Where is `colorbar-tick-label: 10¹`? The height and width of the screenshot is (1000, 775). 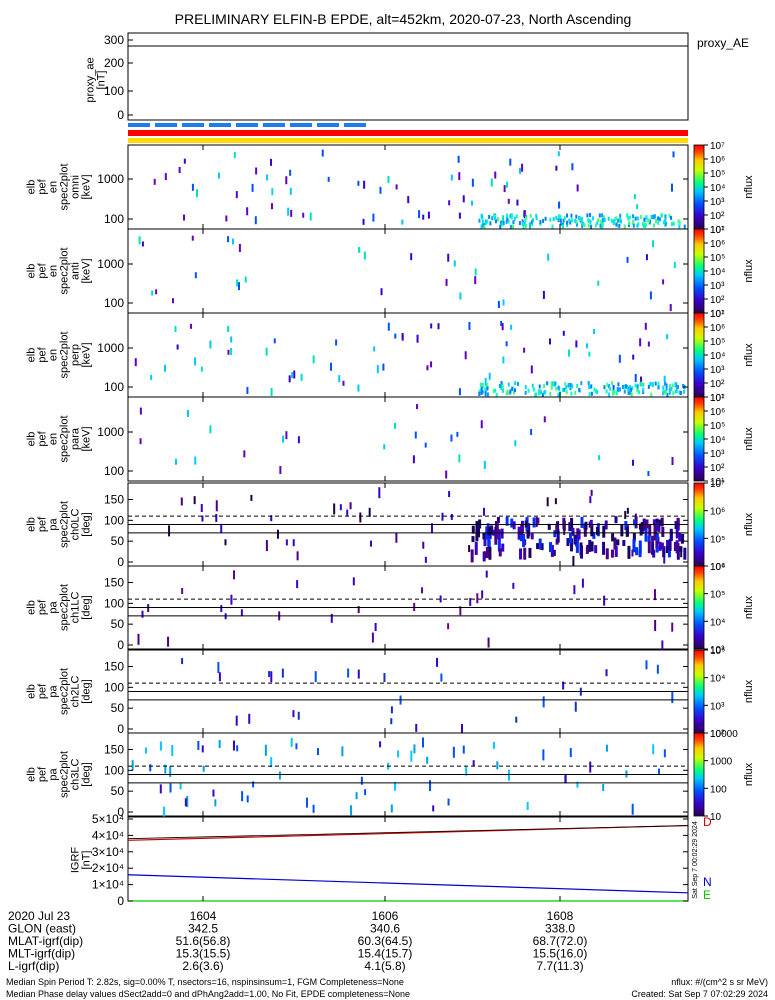 colorbar-tick-label: 10¹ is located at coordinates (717, 314).